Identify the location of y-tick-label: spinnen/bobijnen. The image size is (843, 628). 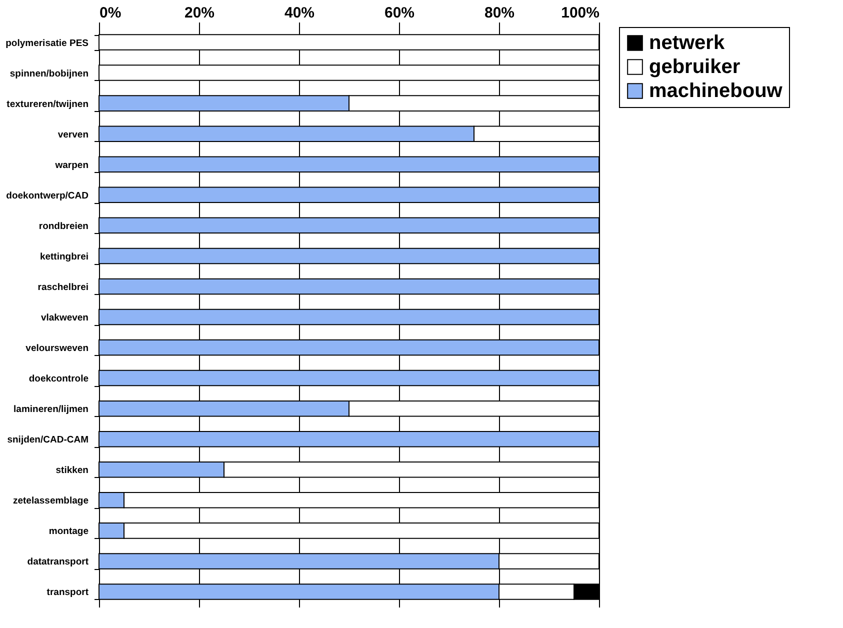
(49, 74).